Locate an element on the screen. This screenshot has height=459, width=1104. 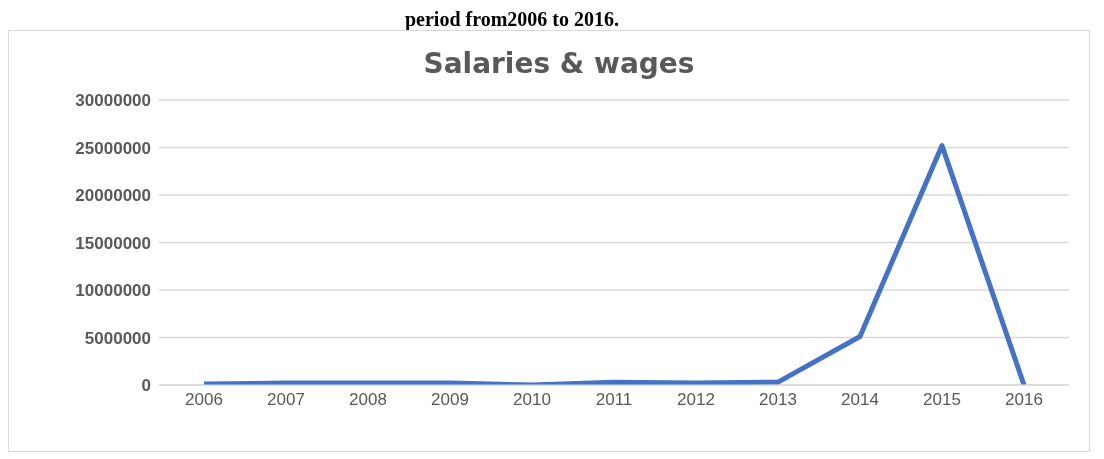
y-tick-label: 25000000 is located at coordinates (113, 148).